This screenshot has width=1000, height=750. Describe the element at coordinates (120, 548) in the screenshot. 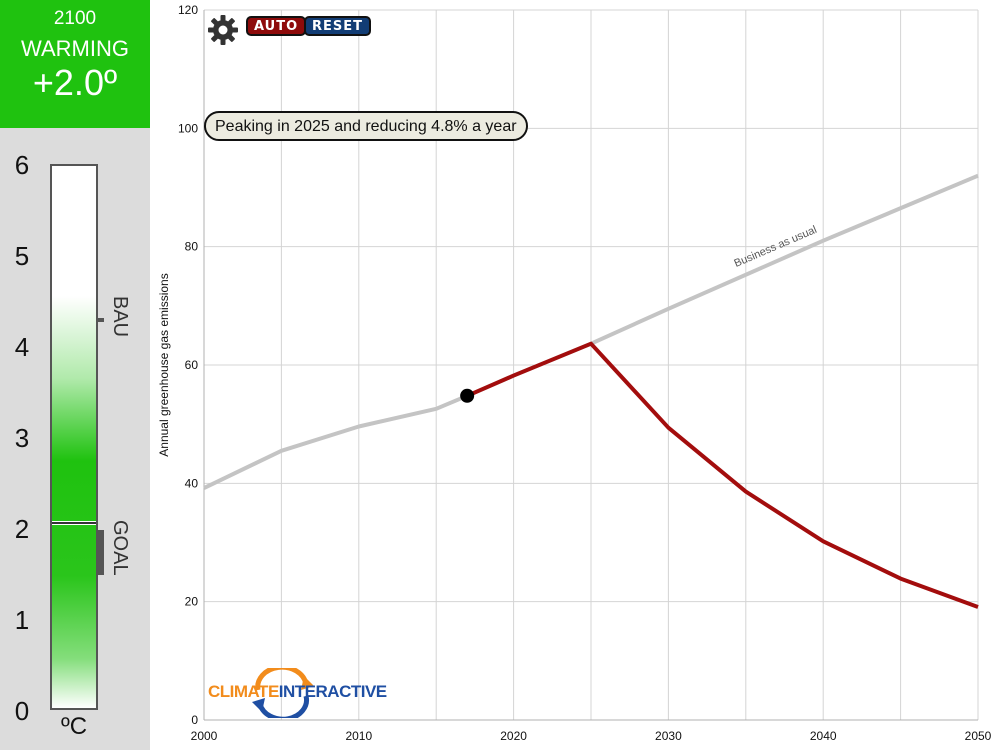

I see `goal-marker-label: GOAL` at that location.